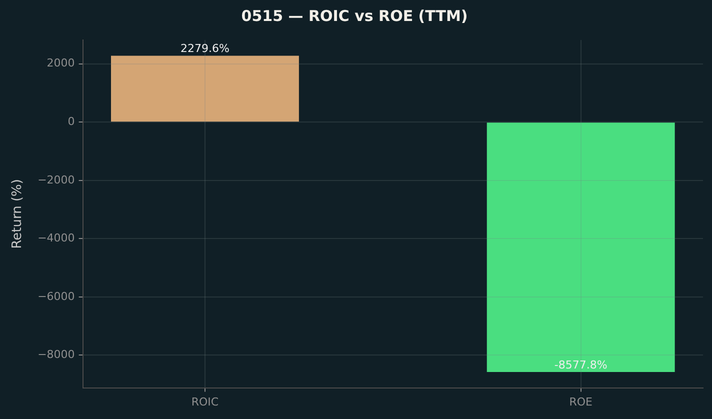 The image size is (712, 419). Describe the element at coordinates (56, 238) in the screenshot. I see `y-tick-label: −4000` at that location.